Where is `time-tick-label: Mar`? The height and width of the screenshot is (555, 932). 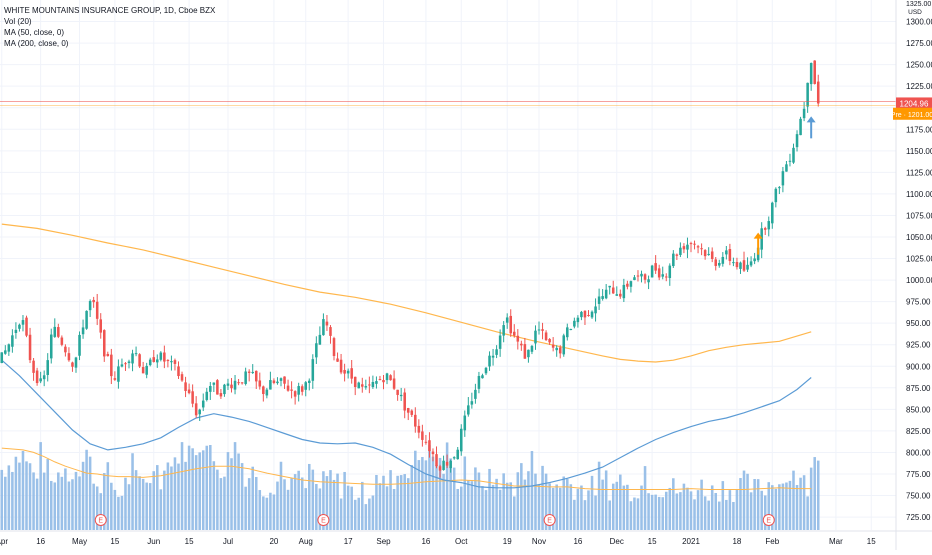
time-tick-label: Mar is located at coordinates (836, 541).